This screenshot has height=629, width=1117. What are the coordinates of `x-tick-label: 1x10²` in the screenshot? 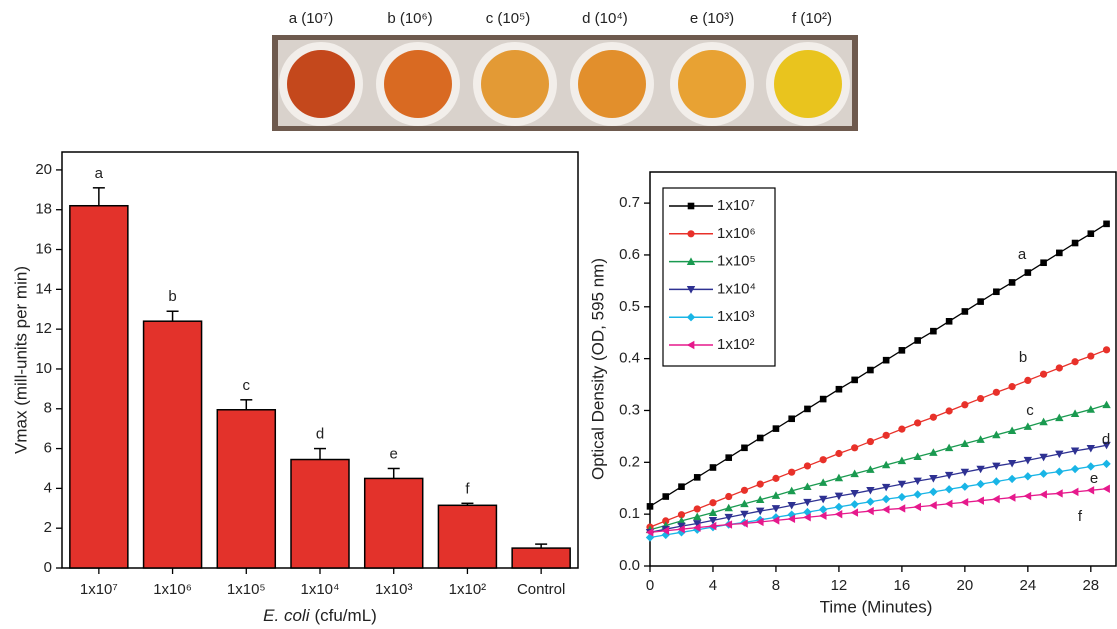 It's located at (468, 589).